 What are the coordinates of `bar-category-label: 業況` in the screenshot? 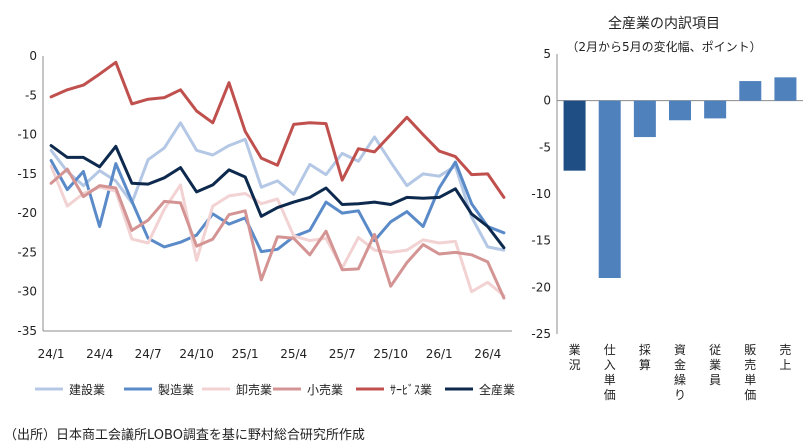 It's located at (575, 357).